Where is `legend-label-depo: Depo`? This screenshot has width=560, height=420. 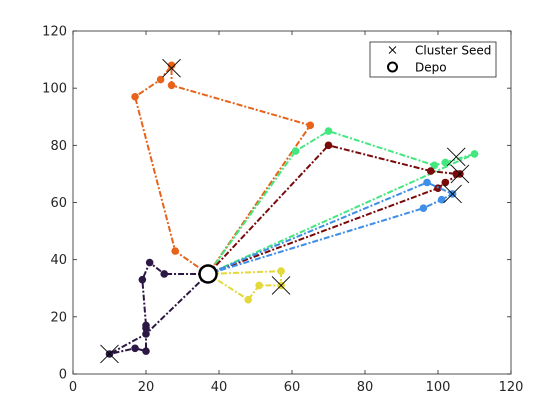
legend-label-depo: Depo is located at coordinates (431, 68).